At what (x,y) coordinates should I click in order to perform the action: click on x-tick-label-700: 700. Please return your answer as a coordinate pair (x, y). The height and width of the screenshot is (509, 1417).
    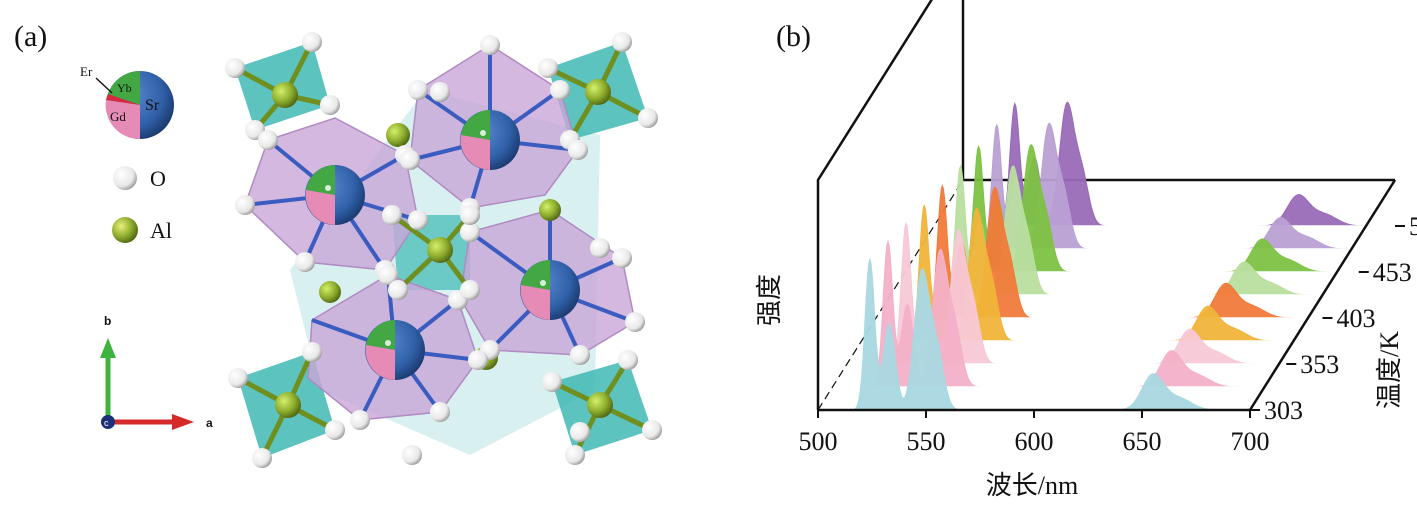
    Looking at the image, I should click on (1250, 441).